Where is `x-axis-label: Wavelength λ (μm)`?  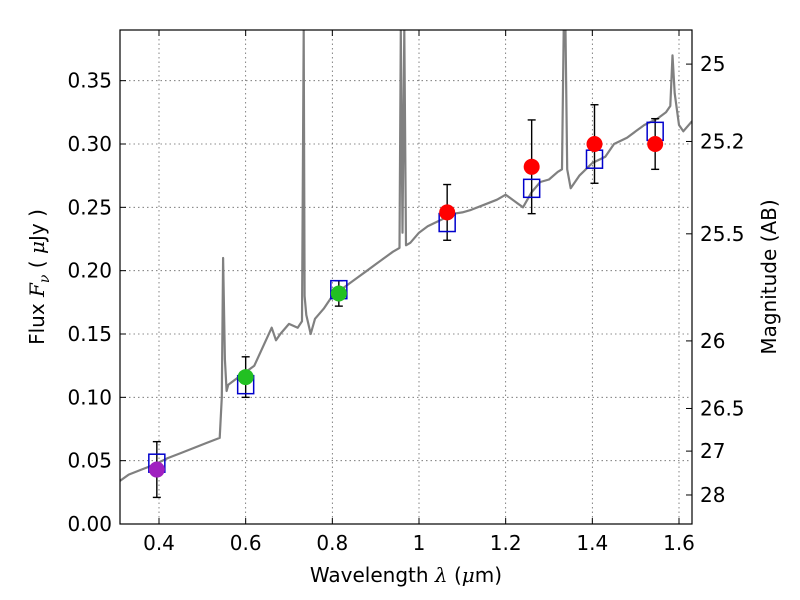 x-axis-label: Wavelength λ (μm) is located at coordinates (406, 575).